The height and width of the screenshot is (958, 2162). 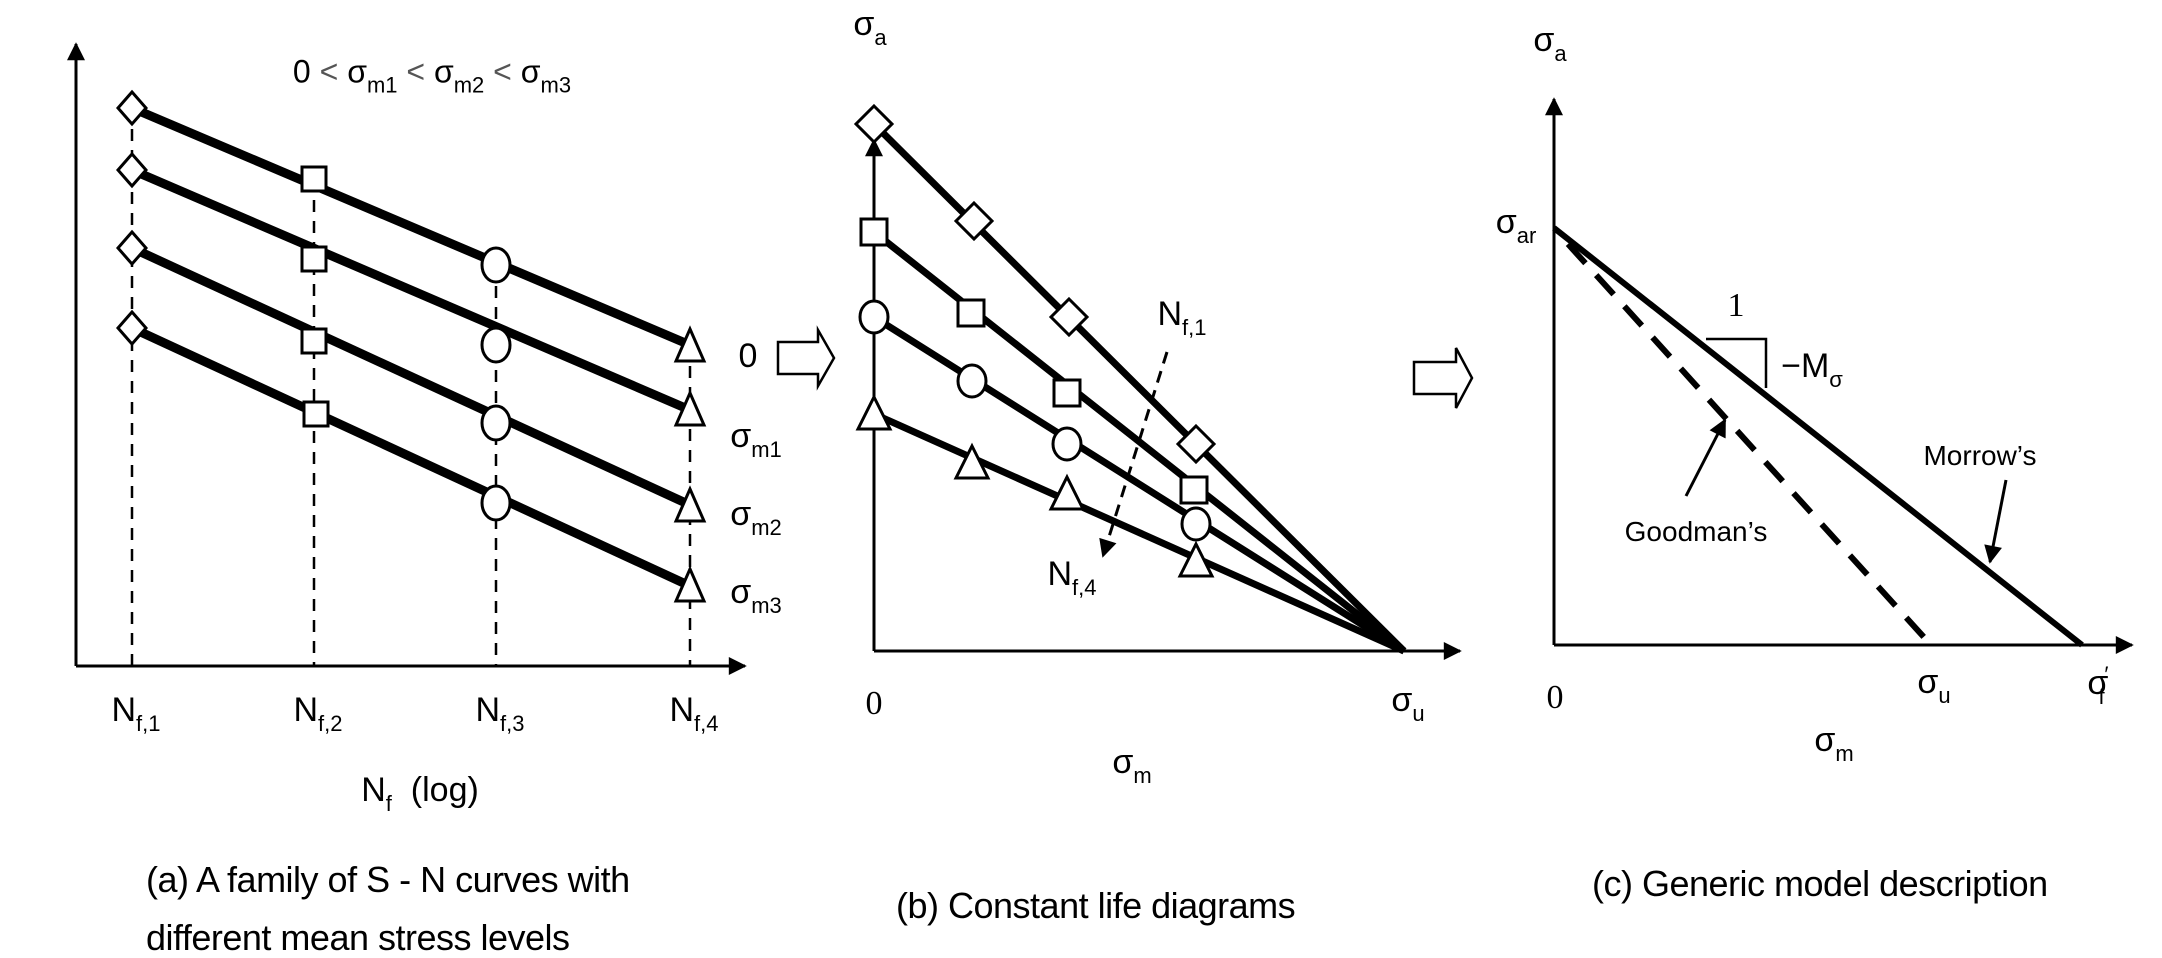 What do you see at coordinates (1696, 531) in the screenshot?
I see `goodman-label: Goodman’s` at bounding box center [1696, 531].